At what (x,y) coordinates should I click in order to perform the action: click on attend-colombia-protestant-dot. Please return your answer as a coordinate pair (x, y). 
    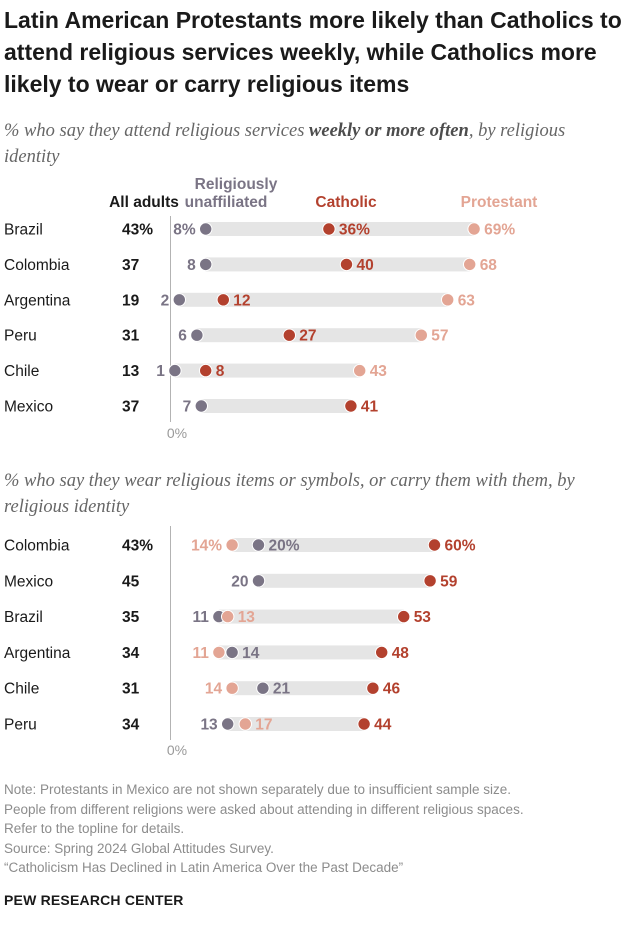
    Looking at the image, I should click on (470, 264).